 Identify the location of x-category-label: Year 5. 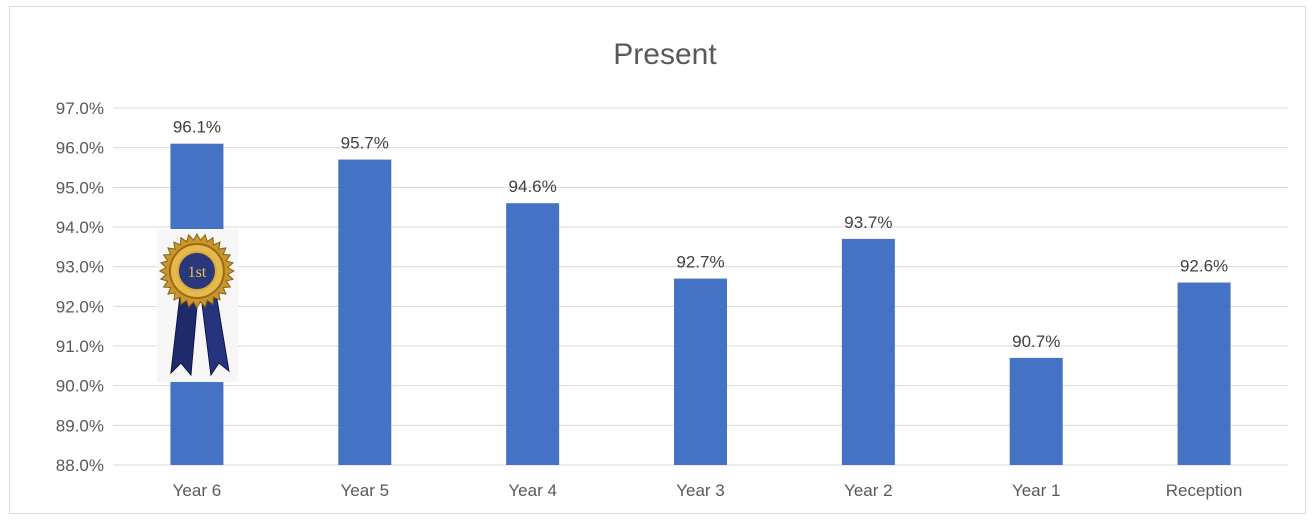
(365, 490).